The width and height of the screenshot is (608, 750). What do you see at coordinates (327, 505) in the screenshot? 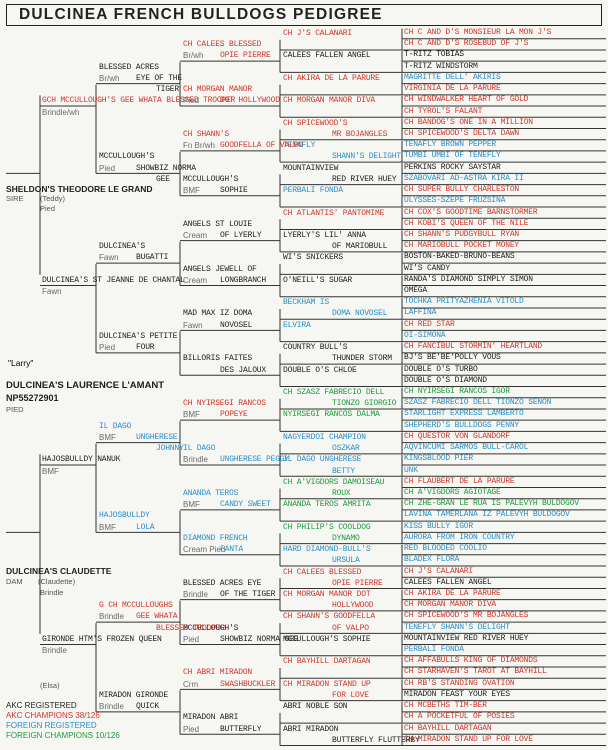
I see `ancestor-gen4: ANANDA TEROS AMRITA` at bounding box center [327, 505].